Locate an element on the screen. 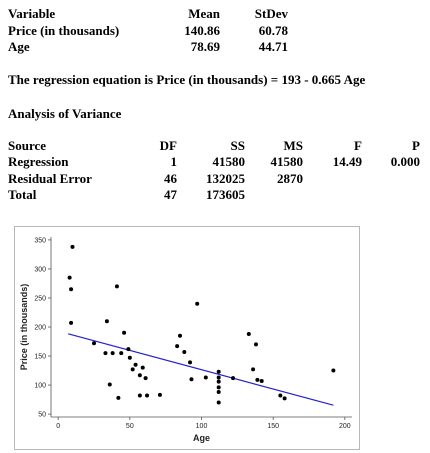 Image resolution: width=430 pixels, height=453 pixels. anova-header-ms: MS is located at coordinates (293, 145).